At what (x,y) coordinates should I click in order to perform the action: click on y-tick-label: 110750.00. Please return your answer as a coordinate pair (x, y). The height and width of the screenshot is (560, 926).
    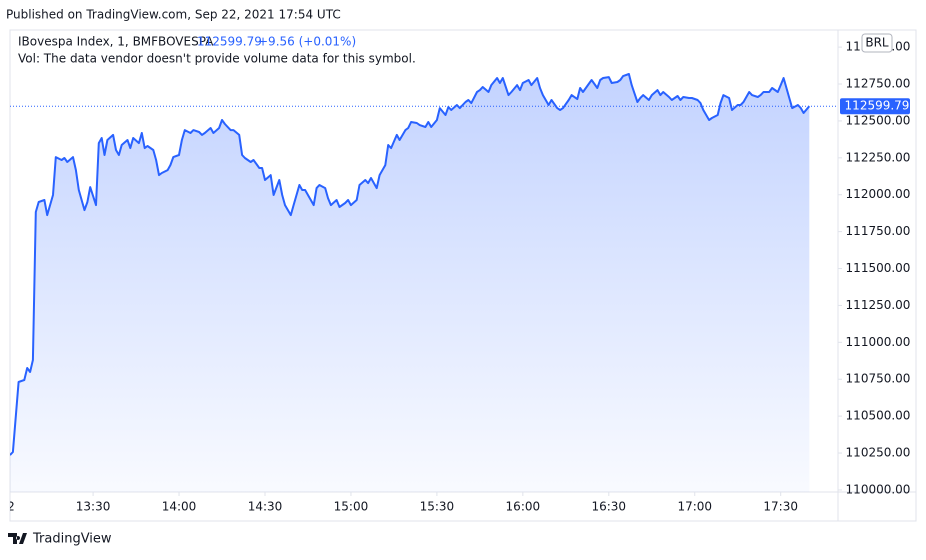
    Looking at the image, I should click on (878, 379).